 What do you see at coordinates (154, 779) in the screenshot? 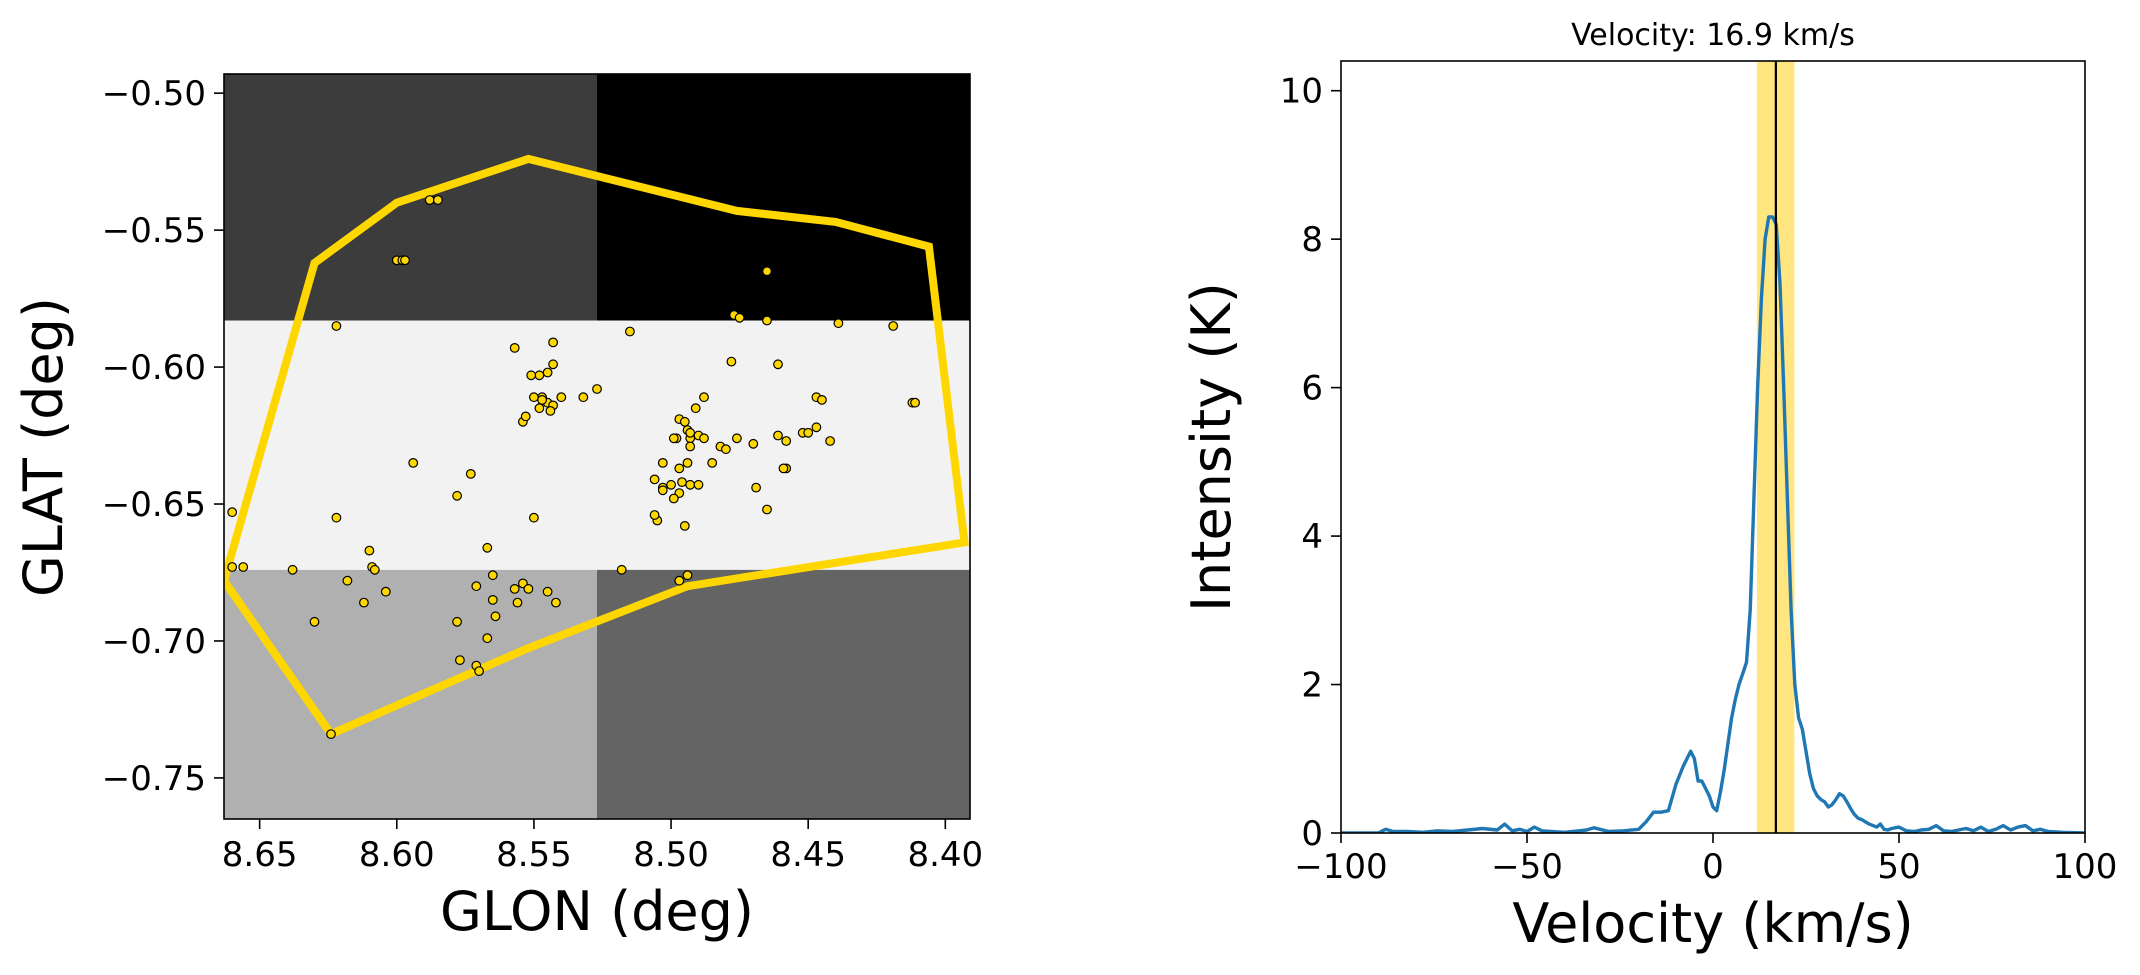
I see `map-y-tick-label: −0.75` at bounding box center [154, 779].